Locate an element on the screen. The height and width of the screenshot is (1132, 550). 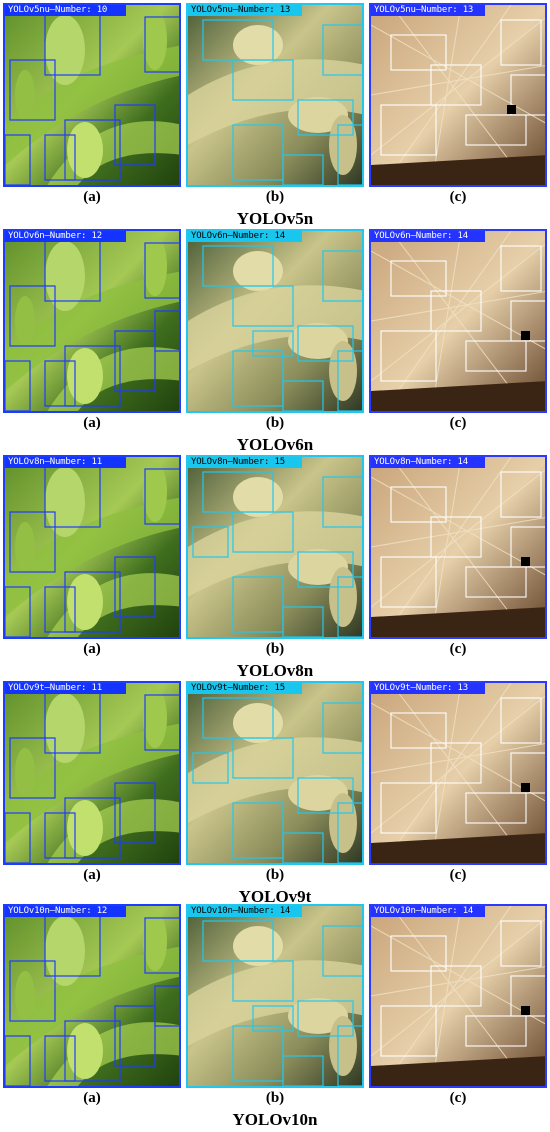
panel-a-green-wheat: YOLOv6n—Number: 12 is located at coordinates (92, 321).